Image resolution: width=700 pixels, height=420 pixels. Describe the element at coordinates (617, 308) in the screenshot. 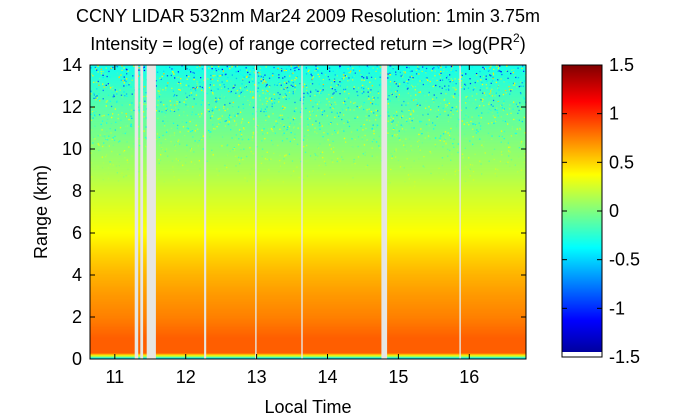

I see `colorbar-tick-label: -1` at that location.